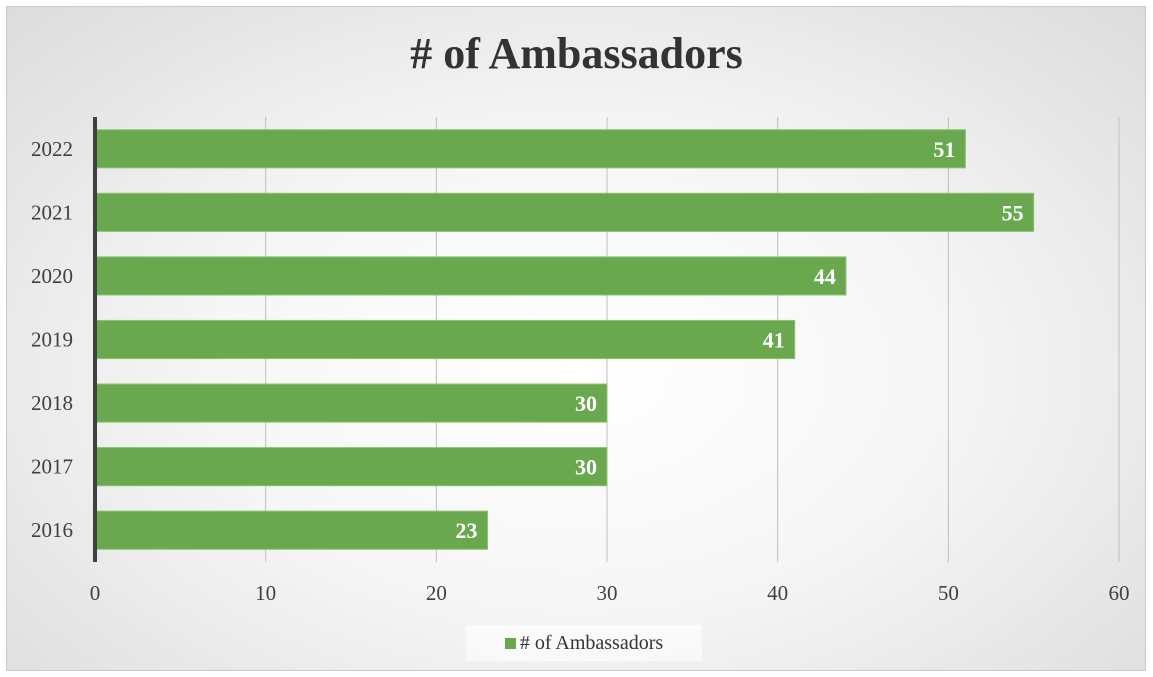 The width and height of the screenshot is (1153, 677). Describe the element at coordinates (591, 643) in the screenshot. I see `legend-label: # of Ambassadors` at that location.